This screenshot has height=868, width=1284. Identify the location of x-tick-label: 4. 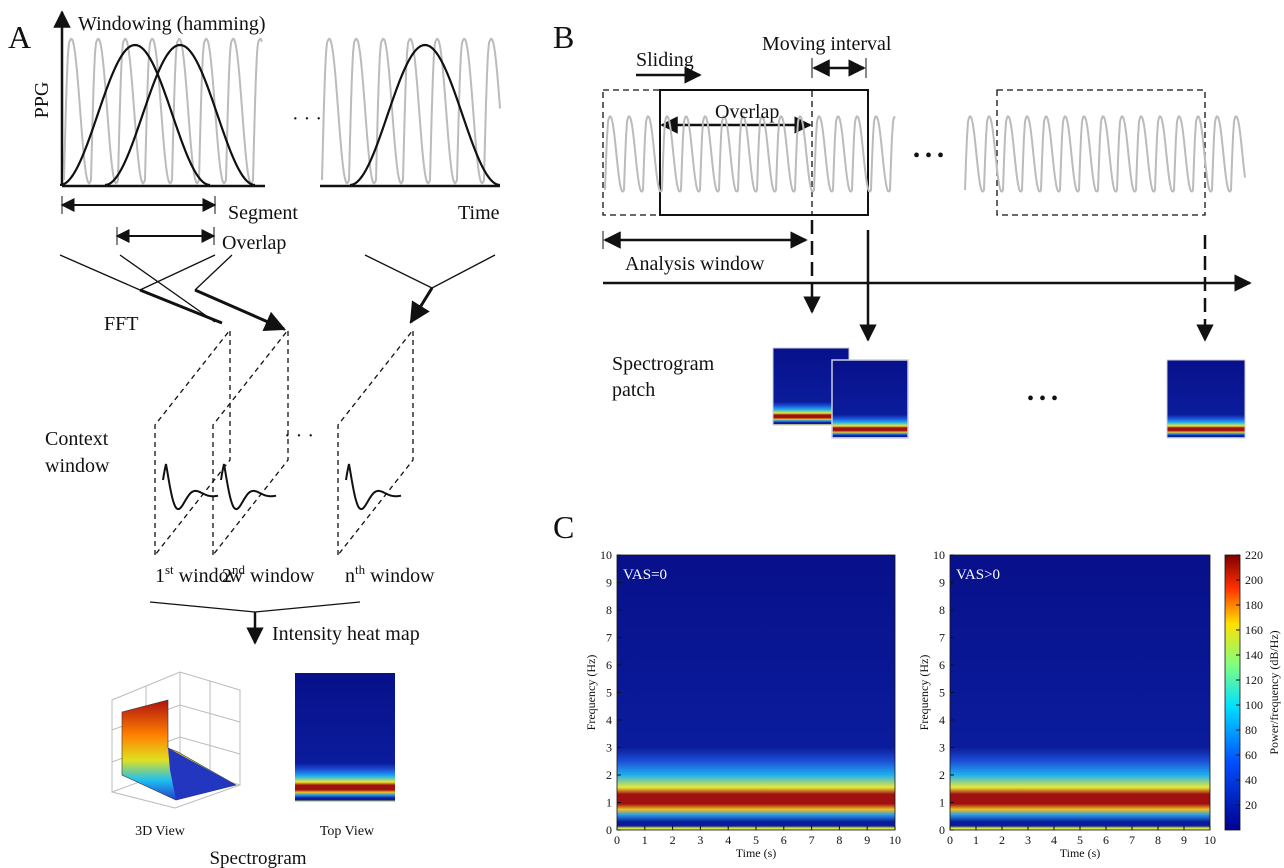
(1054, 840).